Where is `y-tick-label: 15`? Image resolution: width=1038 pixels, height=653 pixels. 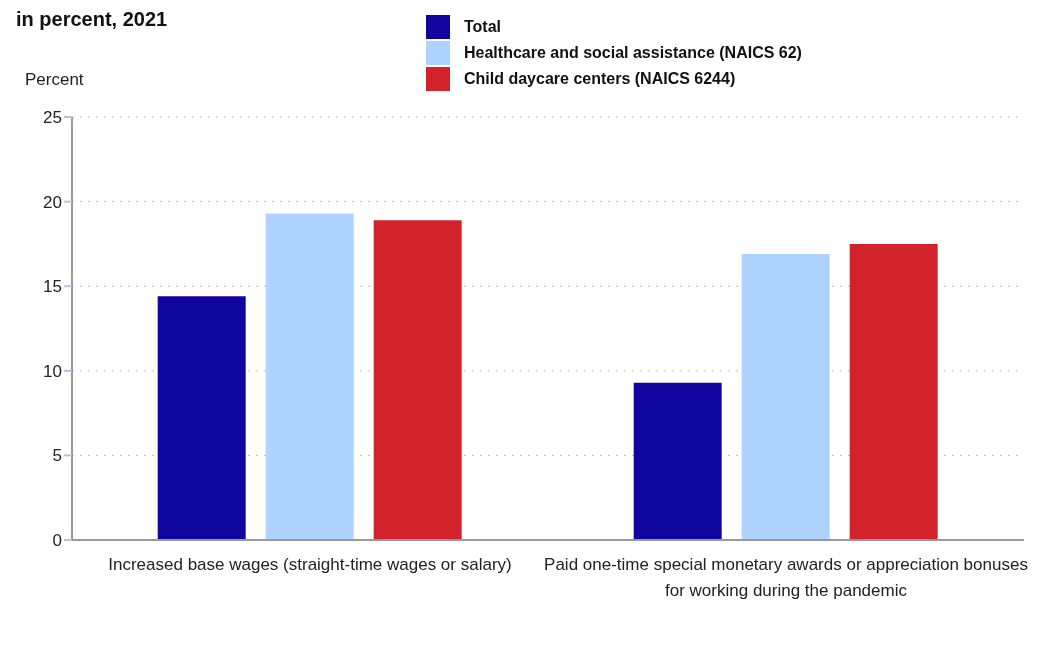
y-tick-label: 15 is located at coordinates (52, 287).